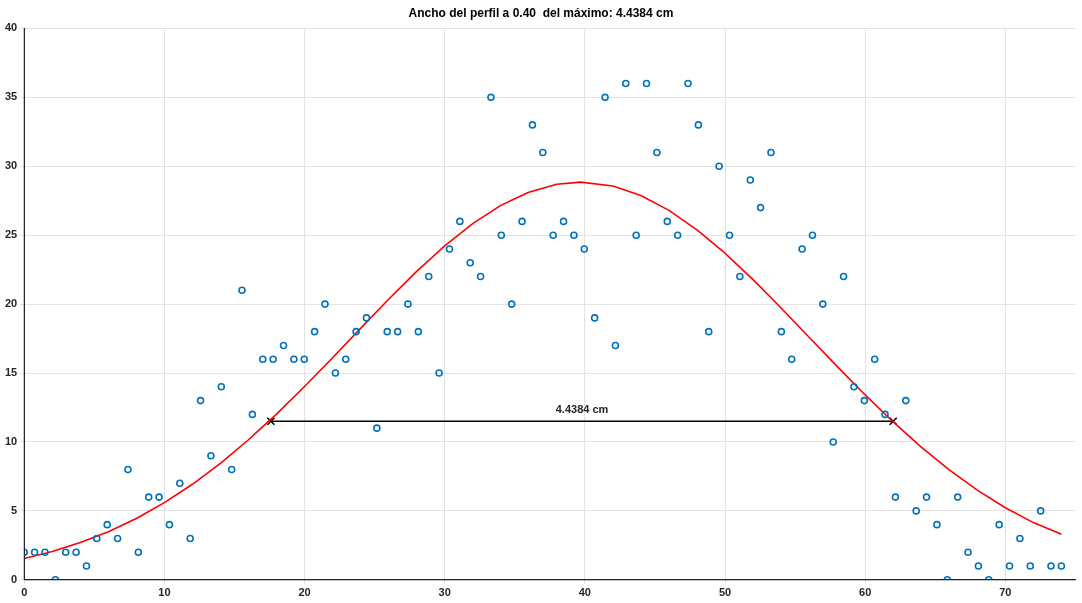  What do you see at coordinates (541, 12) in the screenshot?
I see `chart-title: Ancho del perfil a 0.40 del máximo: 4.4384 cm` at bounding box center [541, 12].